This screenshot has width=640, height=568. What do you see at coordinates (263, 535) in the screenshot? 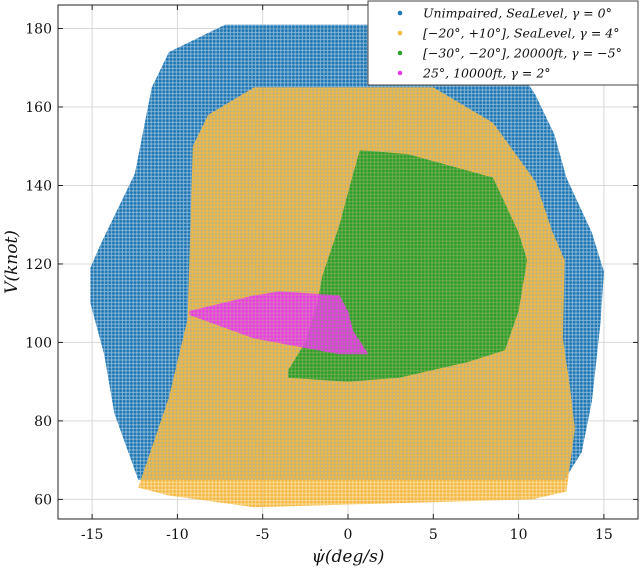
I see `x-tick-label: -5` at bounding box center [263, 535].